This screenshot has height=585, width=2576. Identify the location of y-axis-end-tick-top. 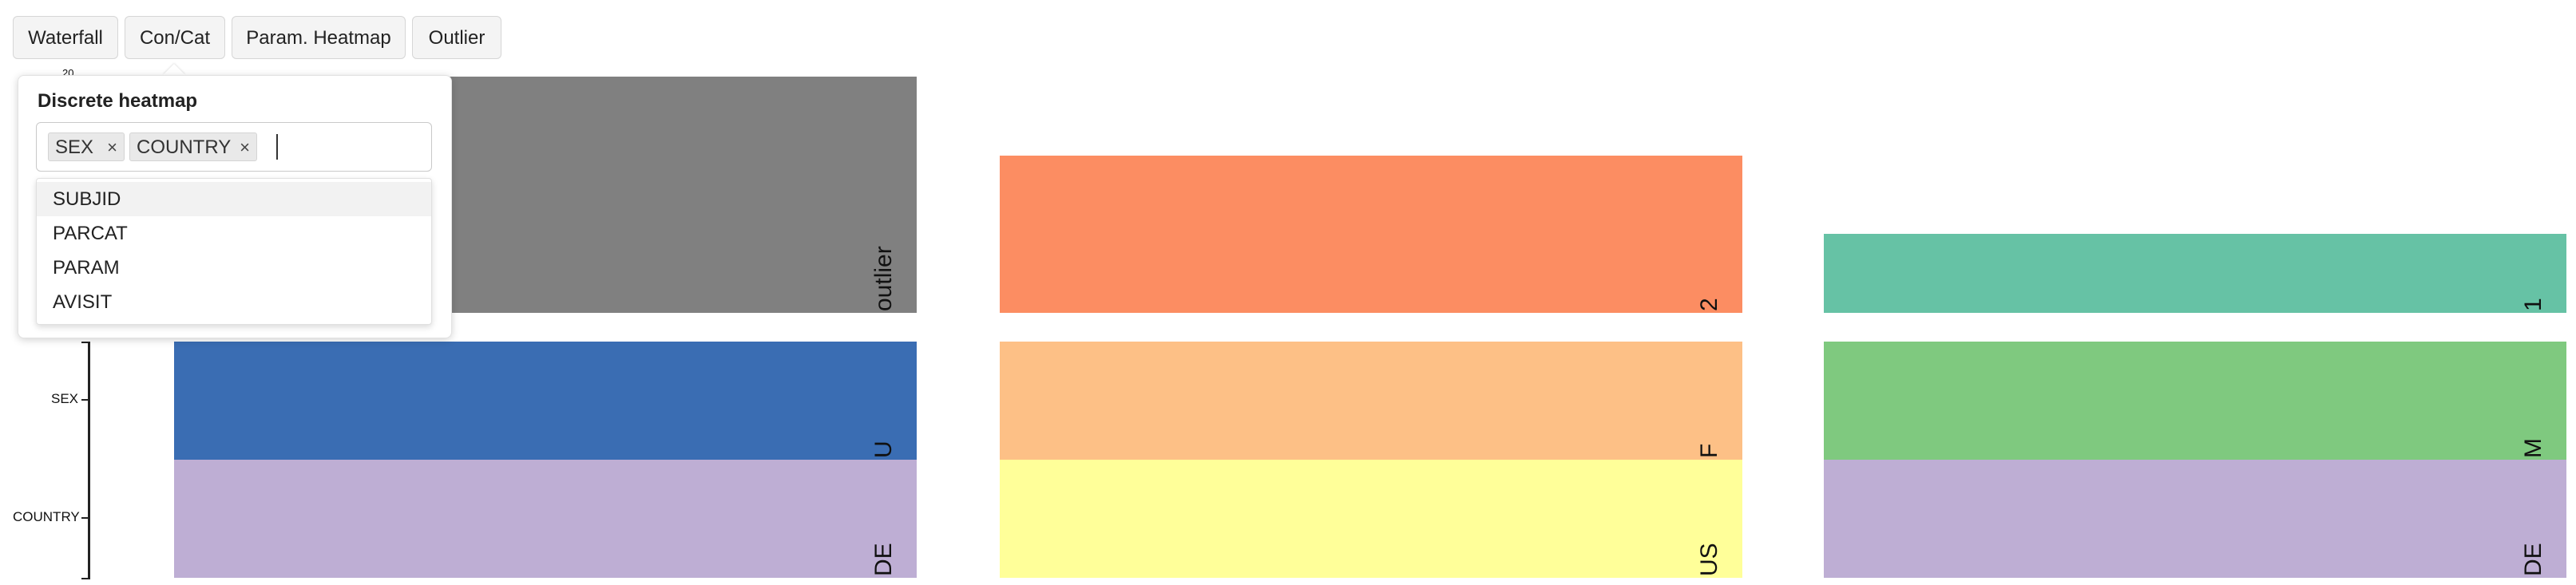
(85, 342).